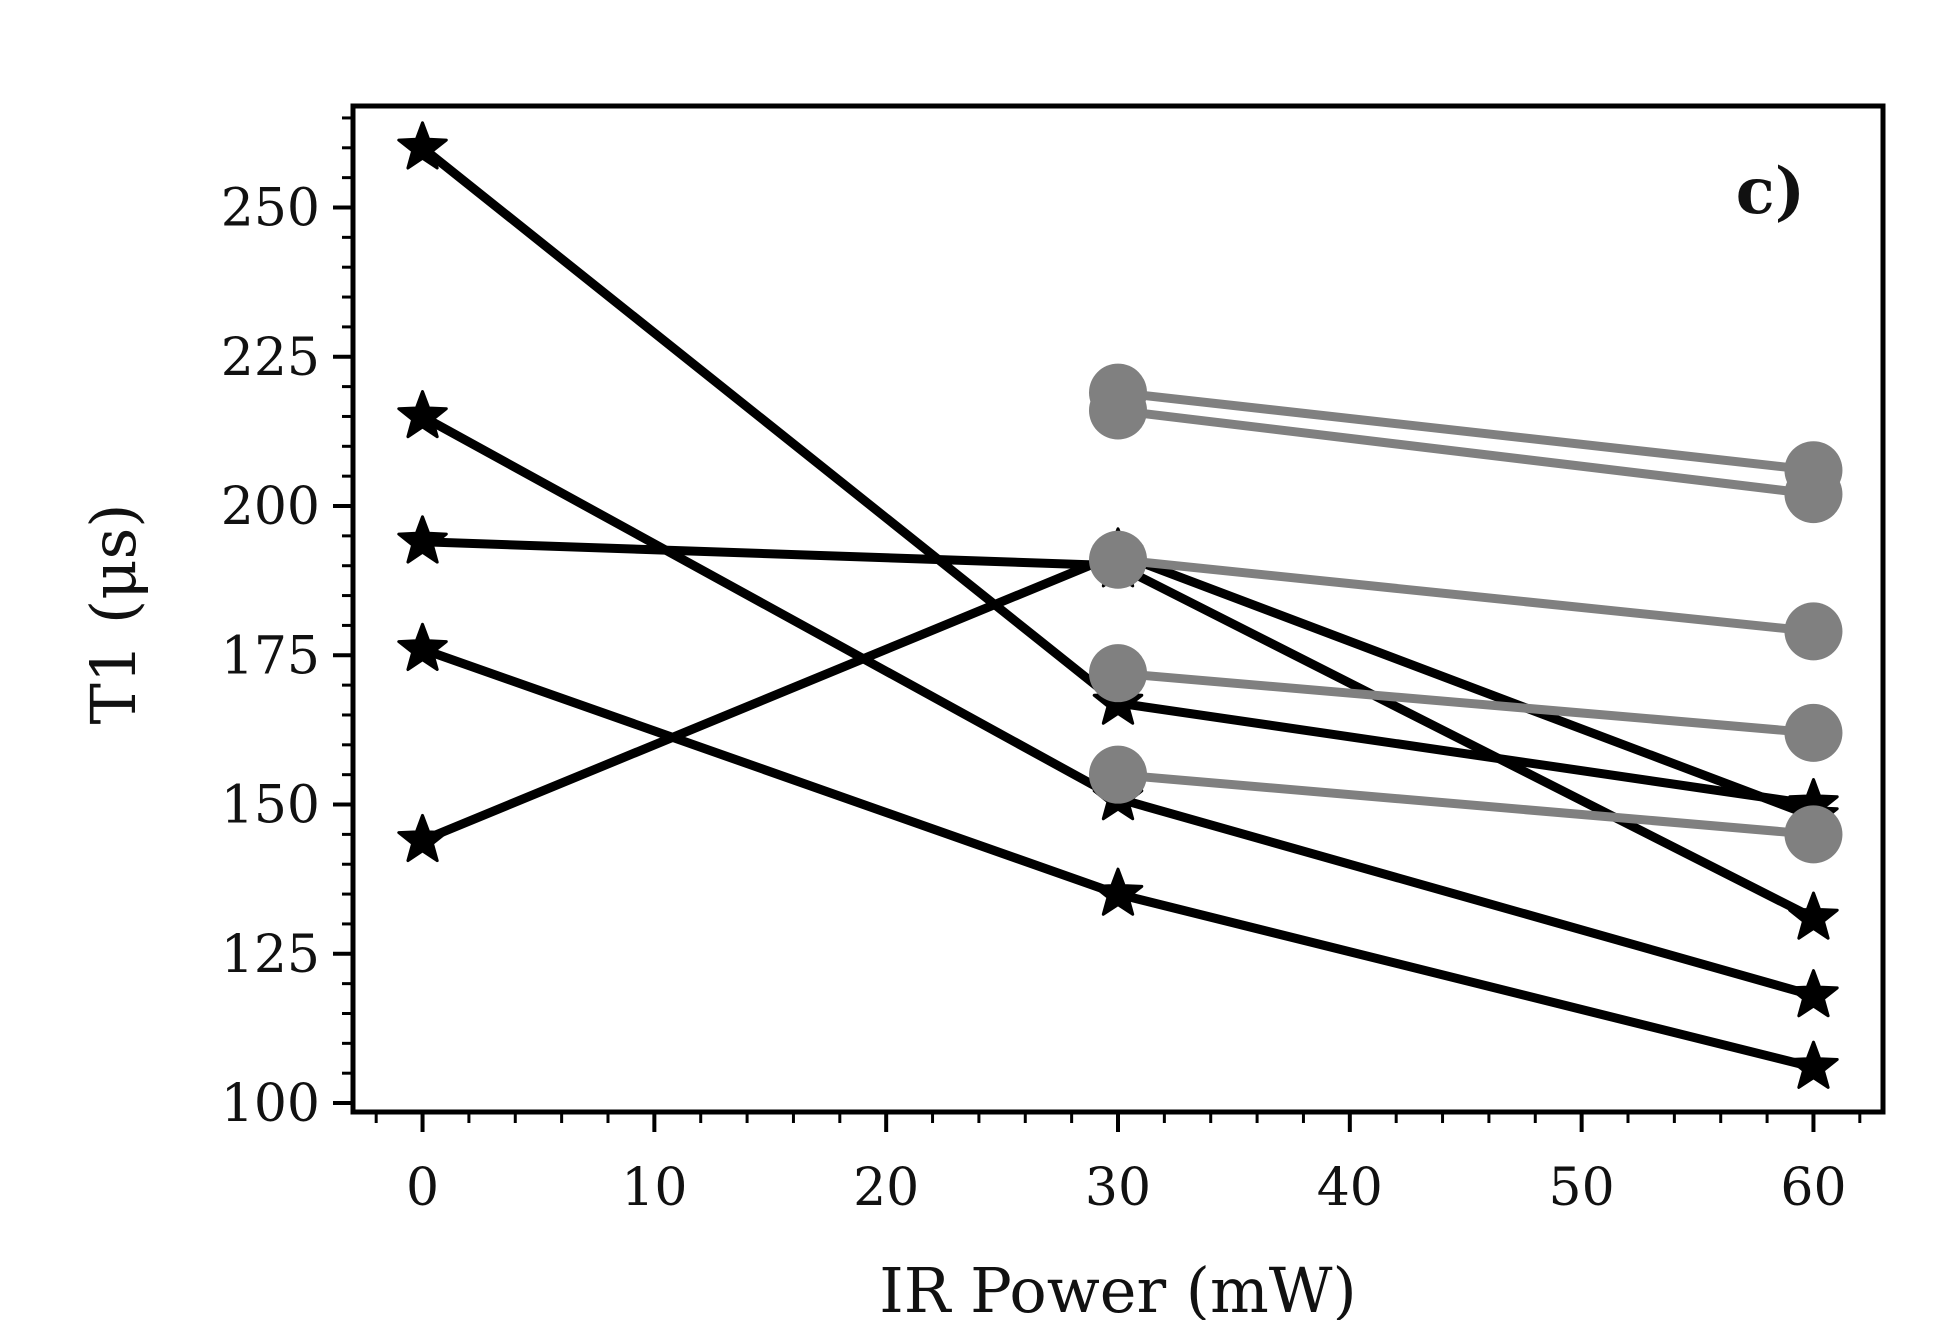 The height and width of the screenshot is (1320, 1950). I want to click on y-tick-label: 150, so click(270, 806).